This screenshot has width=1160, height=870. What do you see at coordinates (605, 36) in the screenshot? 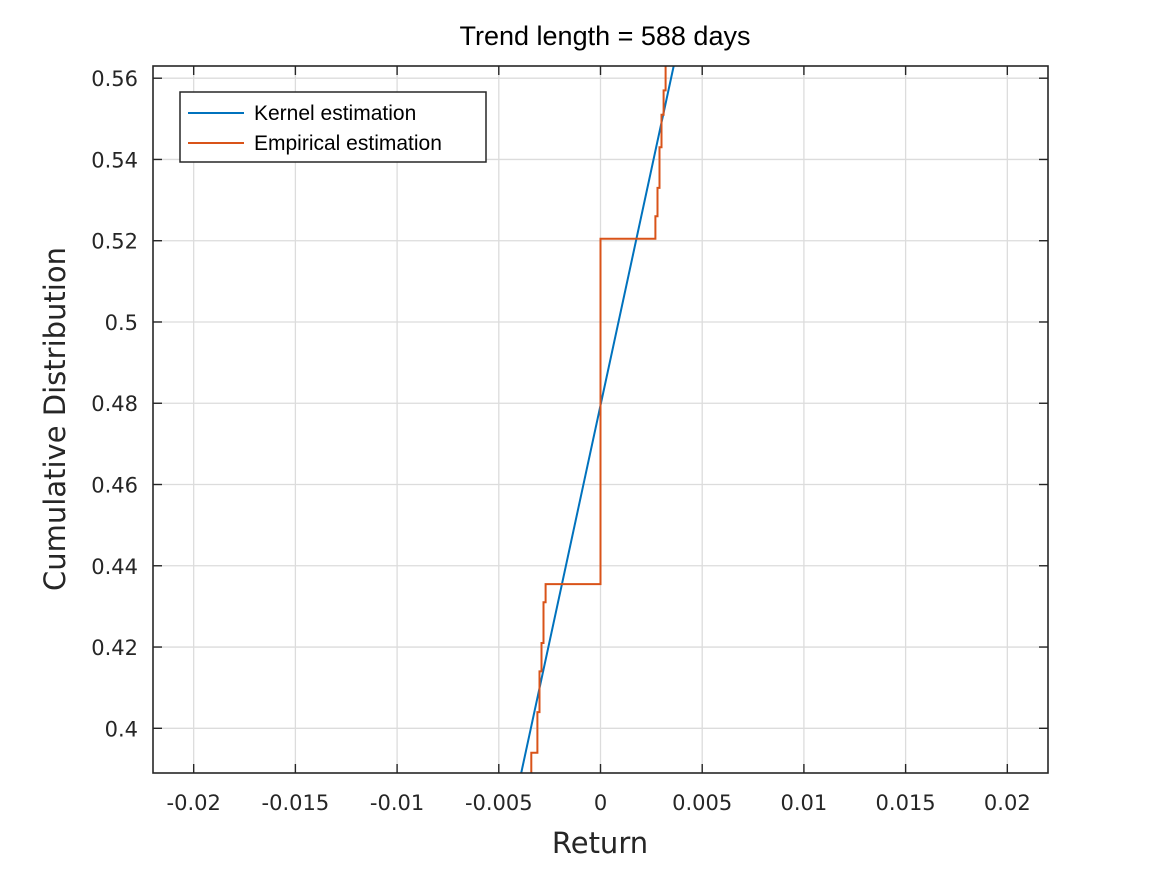
I see `chart-title: Trend length = 588 days` at bounding box center [605, 36].